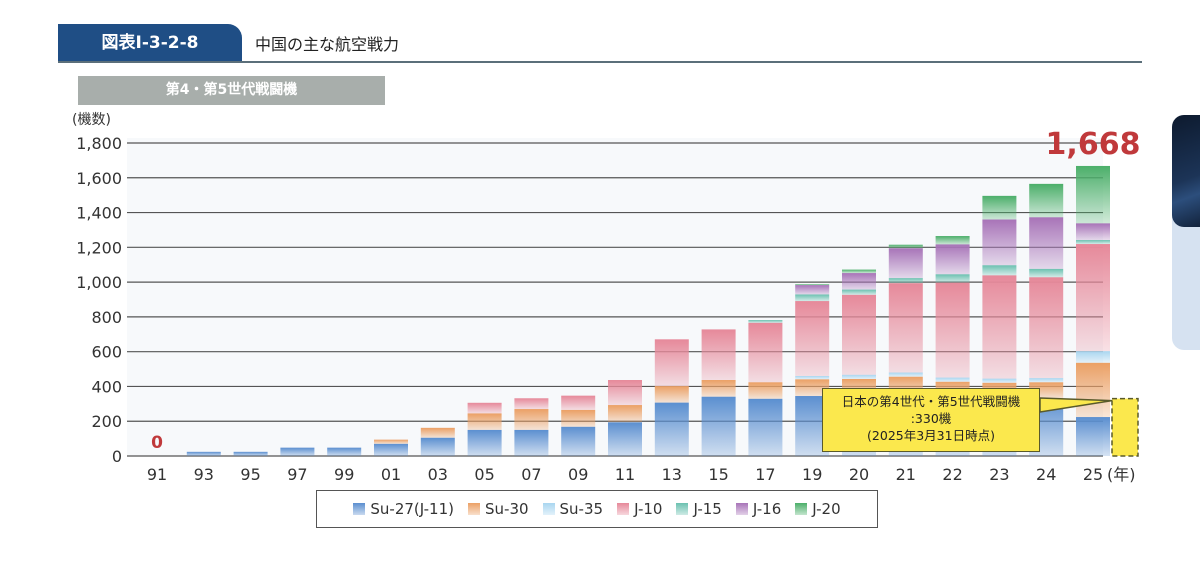 This screenshot has height=580, width=1200. Describe the element at coordinates (99, 247) in the screenshot. I see `y-tick-label: 1,200` at that location.